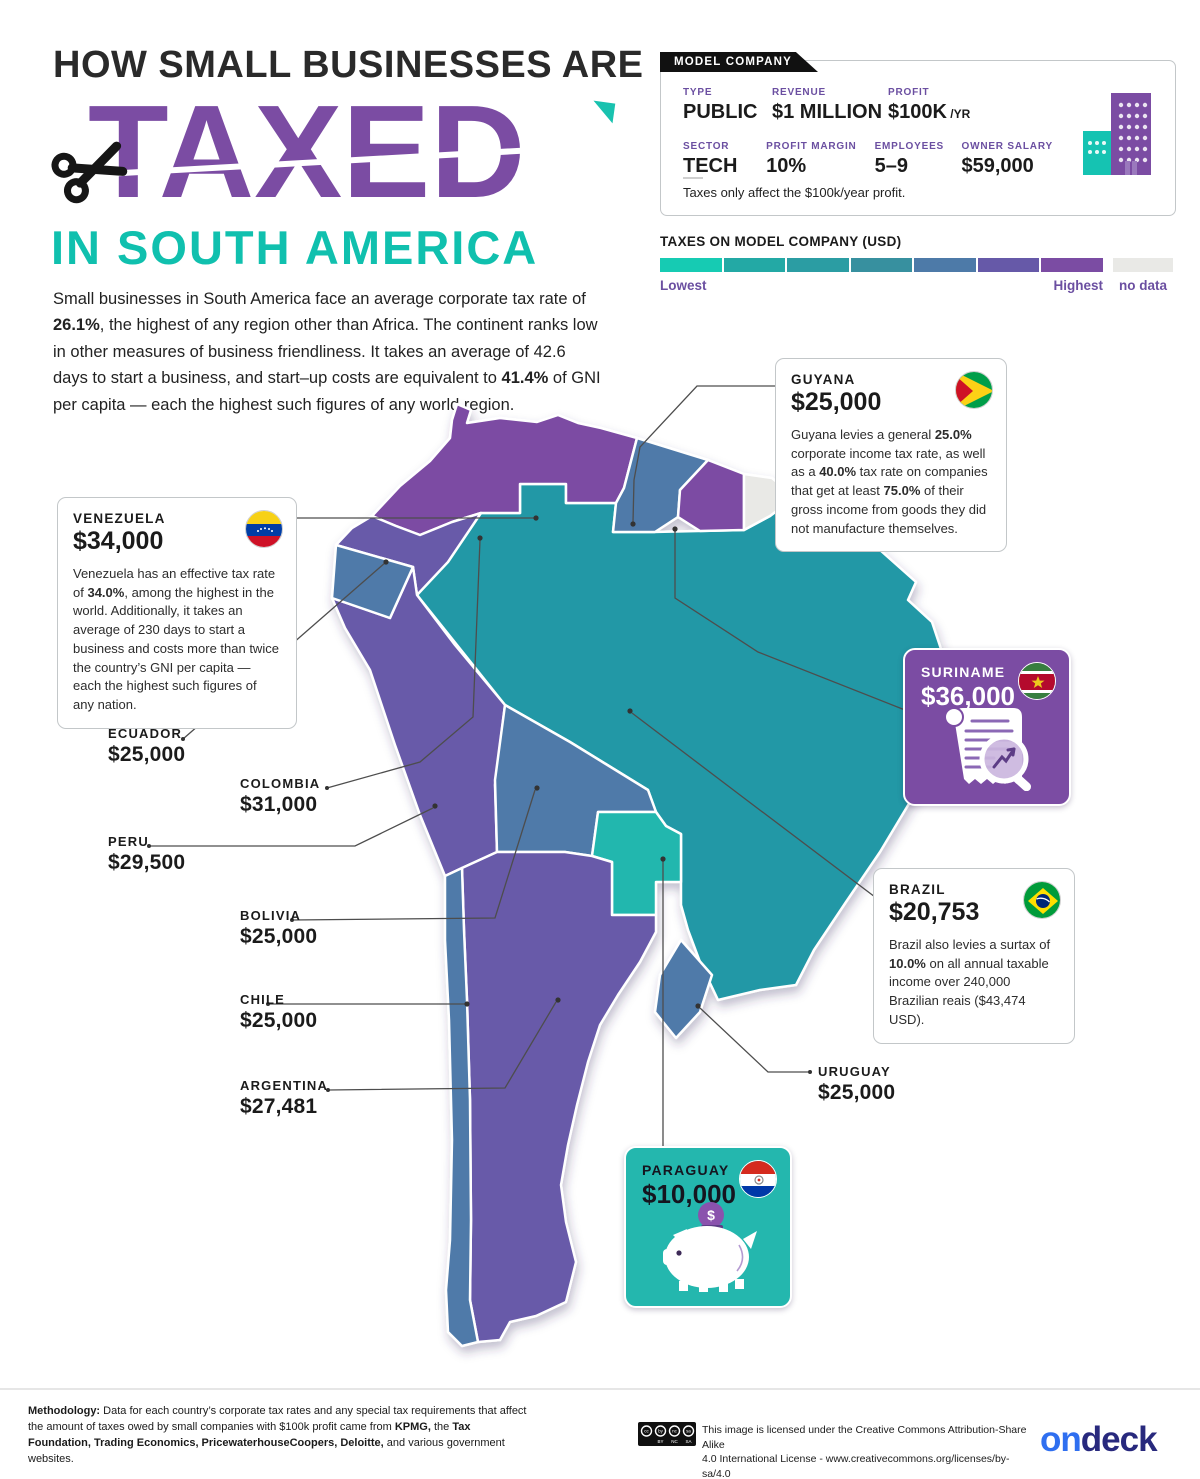 Image resolution: width=1200 pixels, height=1479 pixels. What do you see at coordinates (279, 928) in the screenshot?
I see `label-bolivia: BOLIVIA $25,000` at bounding box center [279, 928].